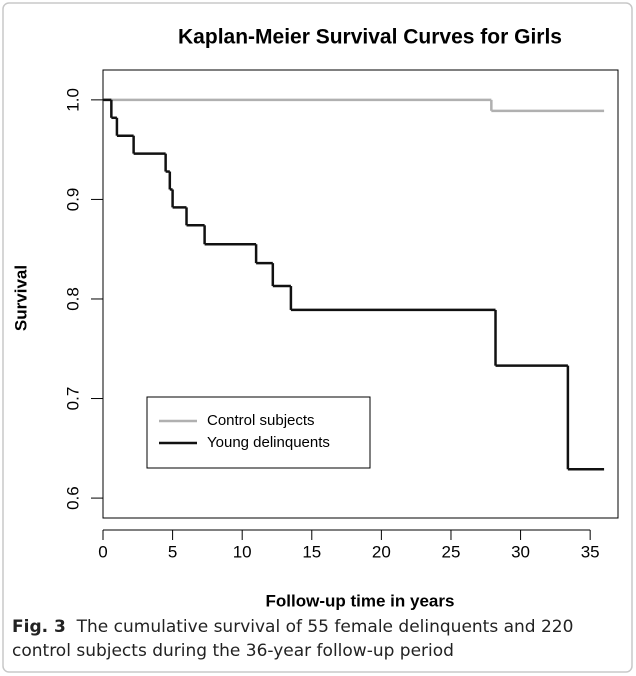  Describe the element at coordinates (381, 551) in the screenshot. I see `x-tick-label: 20` at that location.